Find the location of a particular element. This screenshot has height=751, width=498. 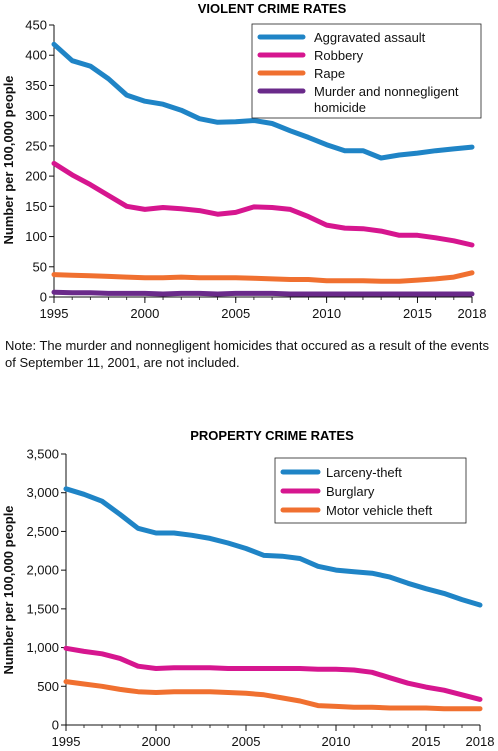

violent-x-tick-label: 2000 is located at coordinates (144, 313).